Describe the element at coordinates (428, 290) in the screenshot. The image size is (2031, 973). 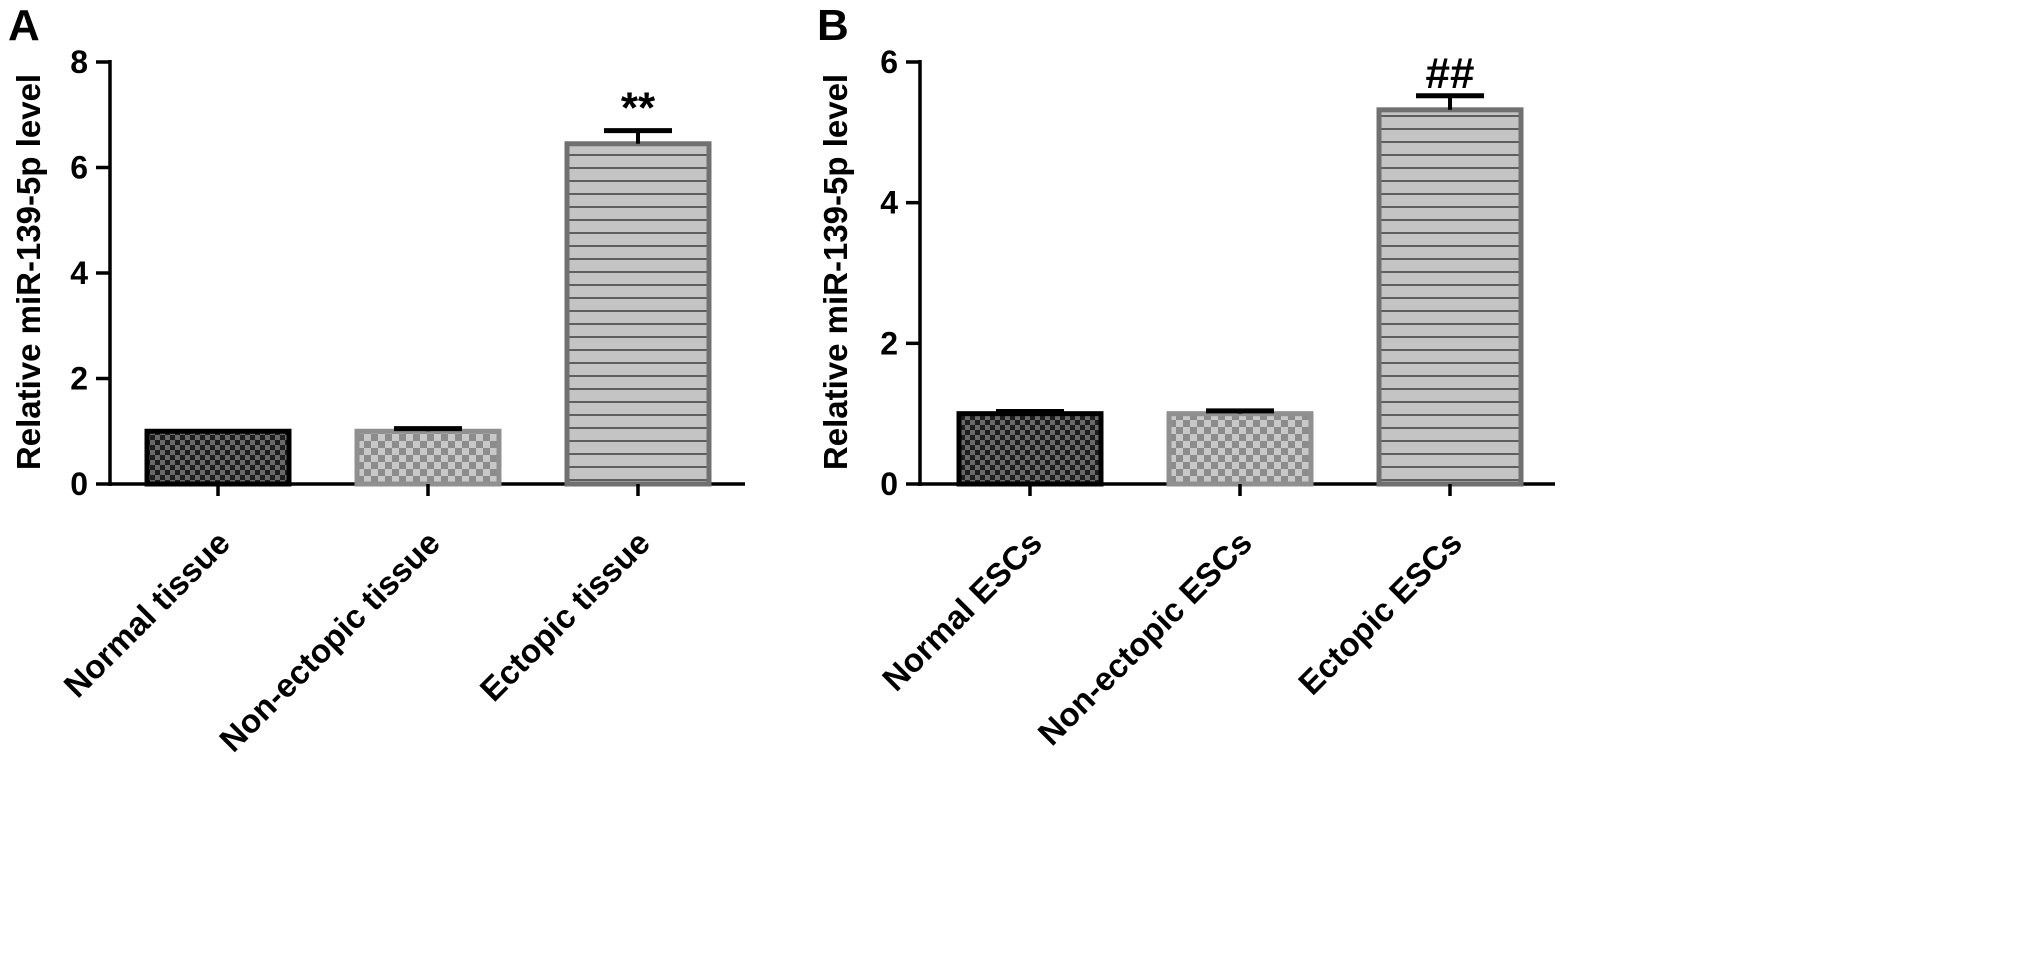
I see `bars-a: **` at that location.